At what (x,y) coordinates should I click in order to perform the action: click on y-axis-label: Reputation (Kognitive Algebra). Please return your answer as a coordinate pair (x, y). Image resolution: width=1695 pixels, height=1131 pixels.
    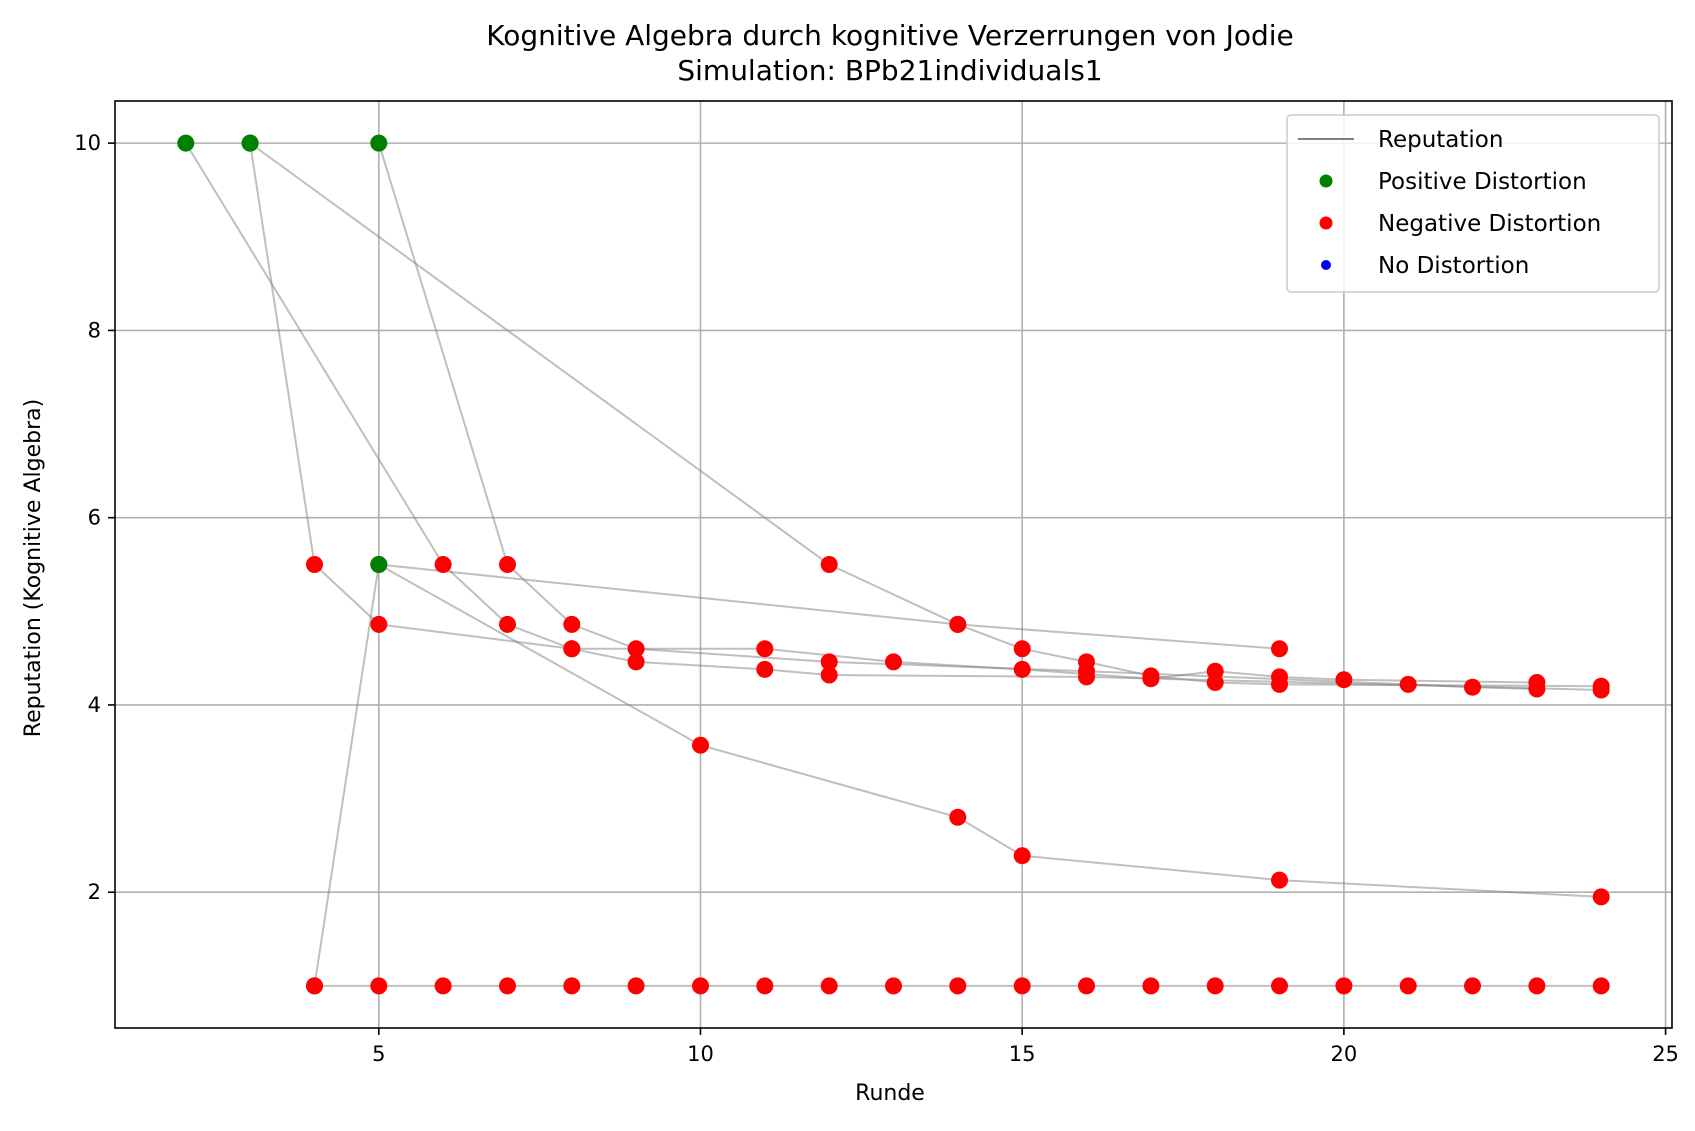
    Looking at the image, I should click on (33, 568).